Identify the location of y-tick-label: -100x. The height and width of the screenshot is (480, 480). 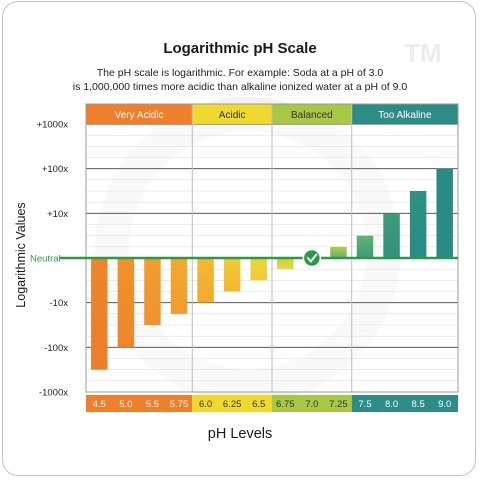
(56, 348).